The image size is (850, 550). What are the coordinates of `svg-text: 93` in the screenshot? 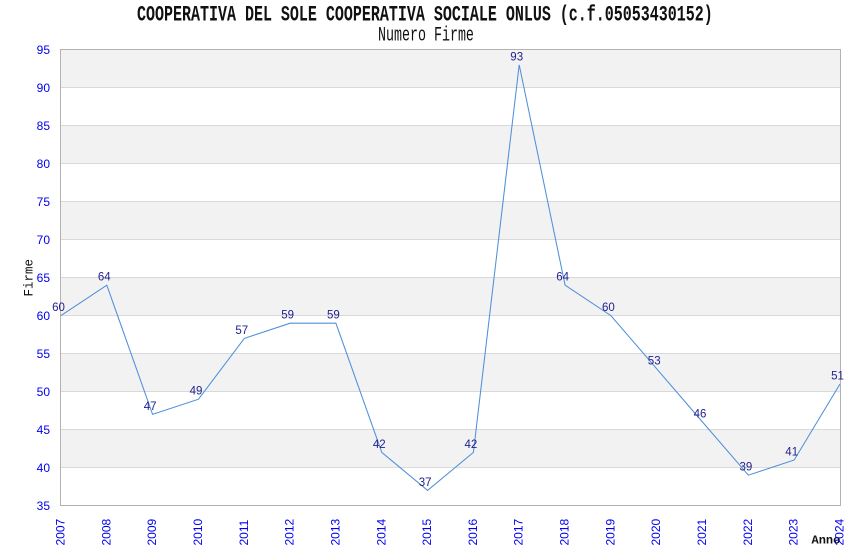 It's located at (516, 57).